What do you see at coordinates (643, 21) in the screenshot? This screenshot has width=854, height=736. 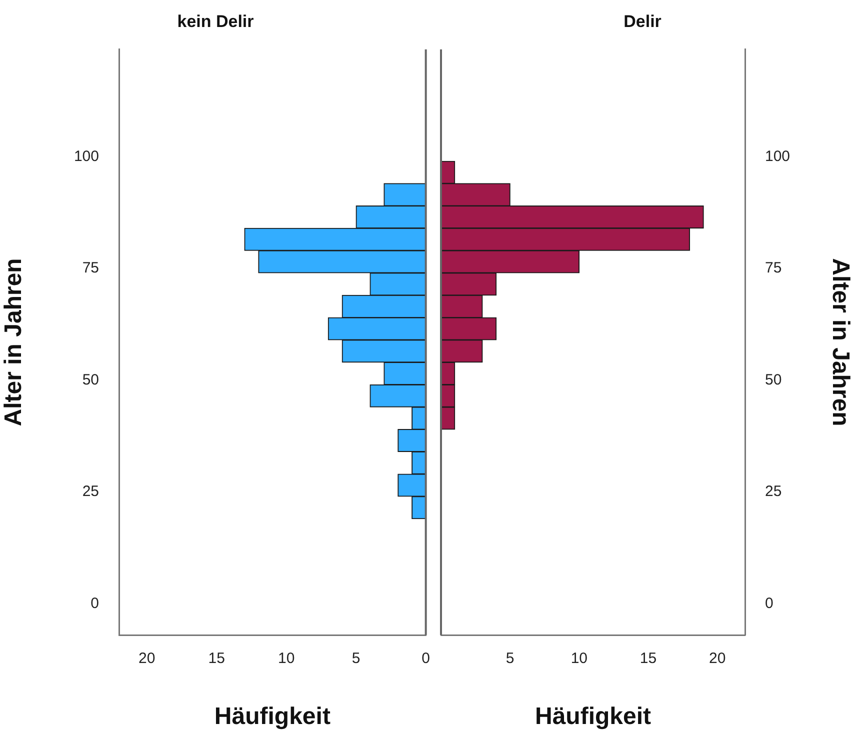 I see `chart-title: Delir` at bounding box center [643, 21].